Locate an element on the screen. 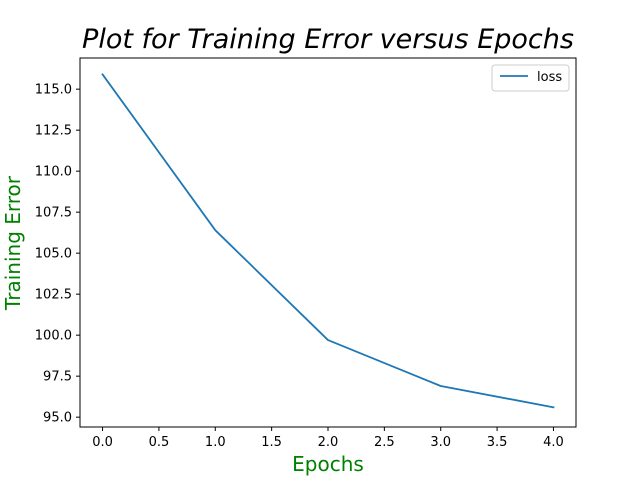  legend-label-loss: loss is located at coordinates (549, 77).